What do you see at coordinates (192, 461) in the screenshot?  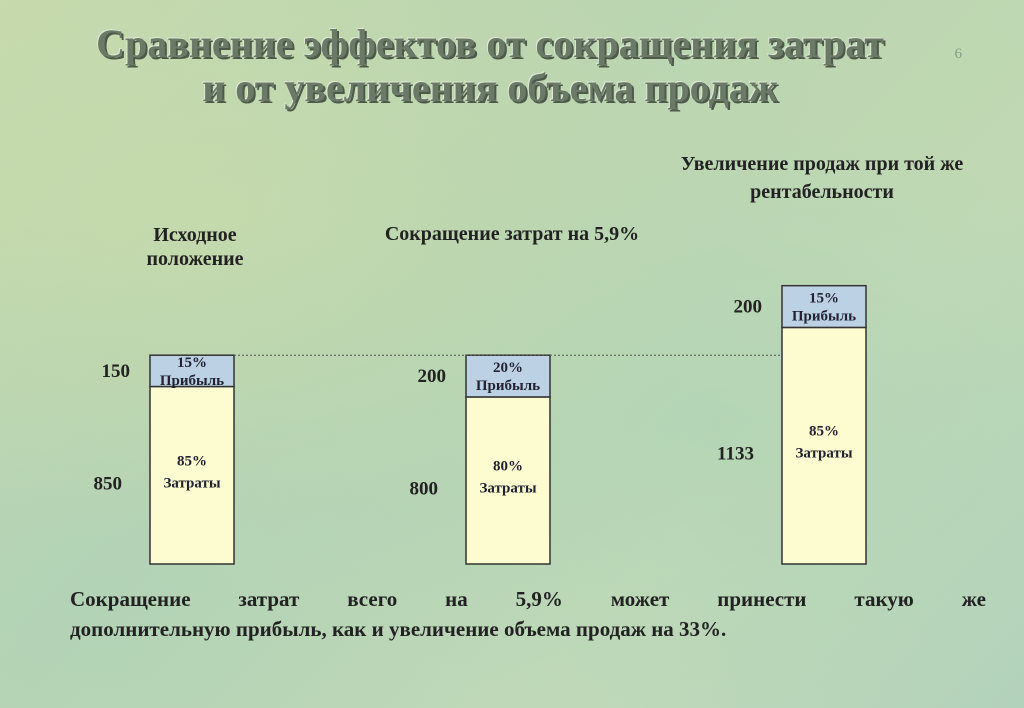 I see `costs-percent-label-initial: 85%` at bounding box center [192, 461].